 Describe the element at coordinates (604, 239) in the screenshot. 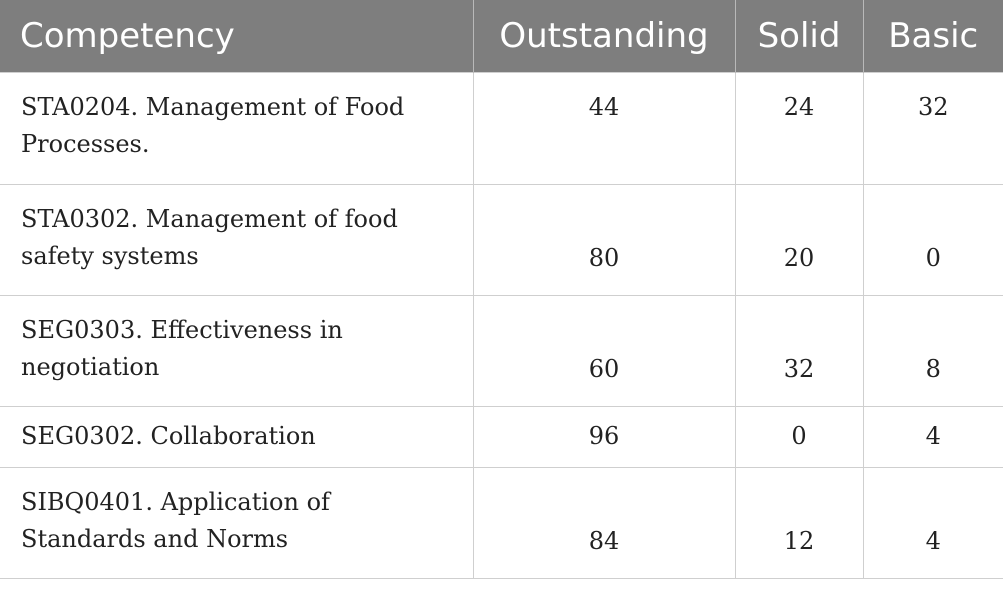

I see `outstanding-cell: 80` at that location.